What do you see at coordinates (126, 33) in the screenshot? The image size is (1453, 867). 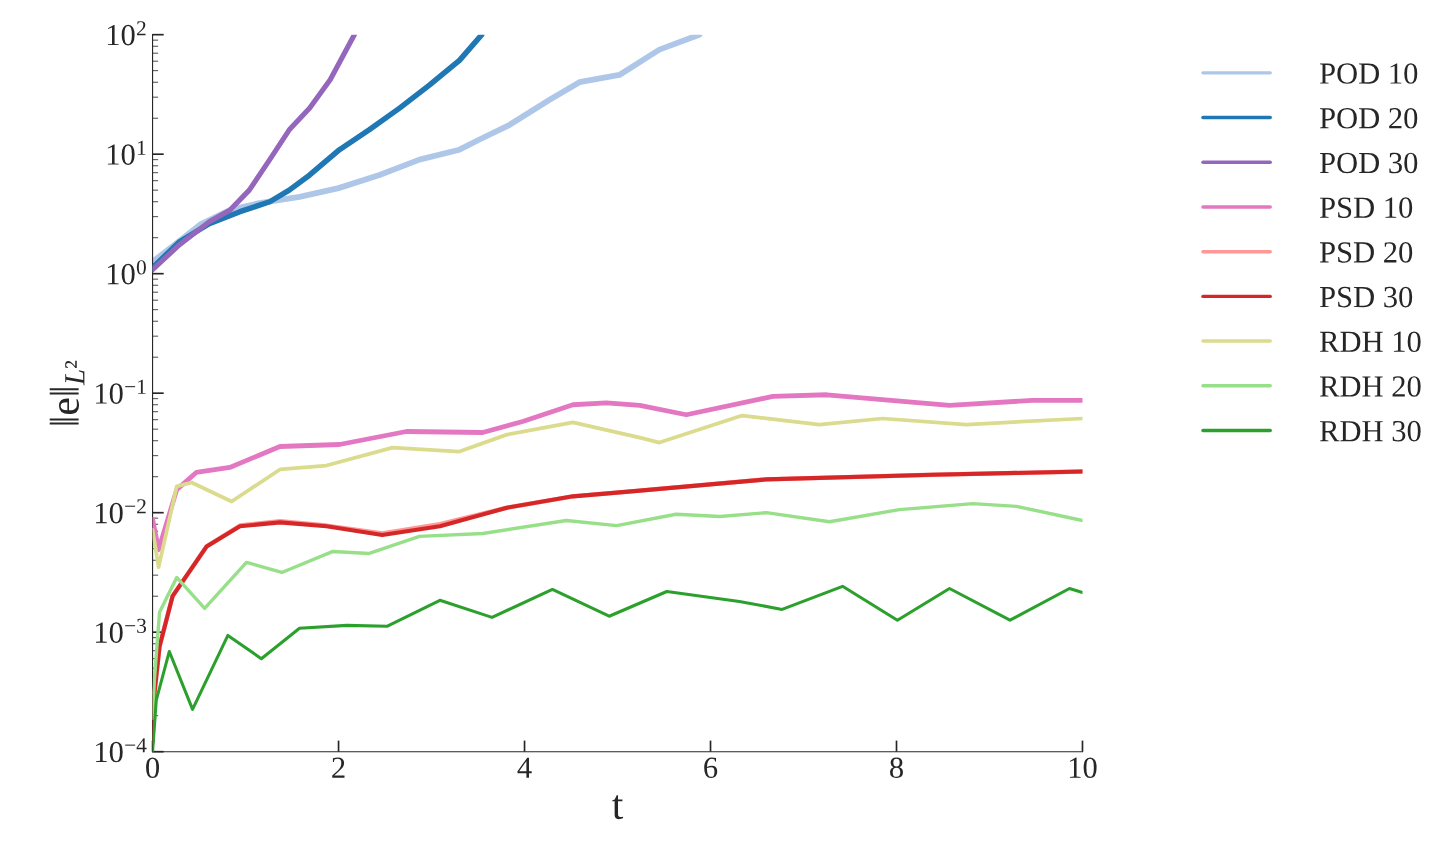 I see `y-tick-label: 10$^{2}$` at bounding box center [126, 33].